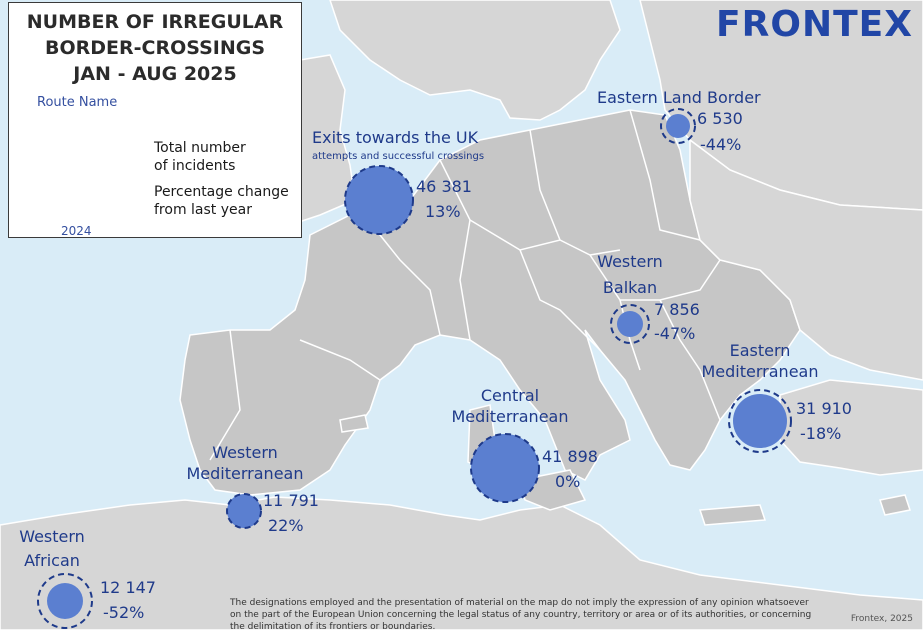 This screenshot has height=633, width=923. What do you see at coordinates (155, 22) in the screenshot?
I see `legend-title-line1: NUMBER OF IRREGULAR` at bounding box center [155, 22].